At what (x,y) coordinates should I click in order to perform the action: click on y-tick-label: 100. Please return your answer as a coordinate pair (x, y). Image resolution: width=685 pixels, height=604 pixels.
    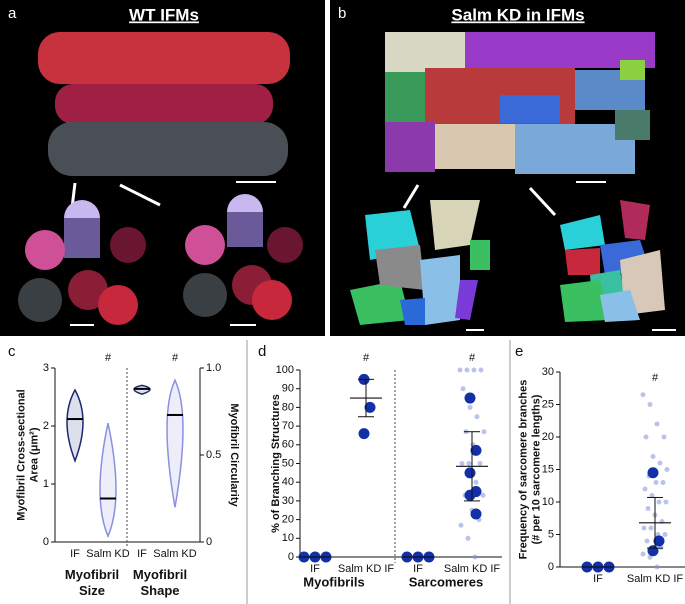
    Looking at the image, I should click on (285, 370).